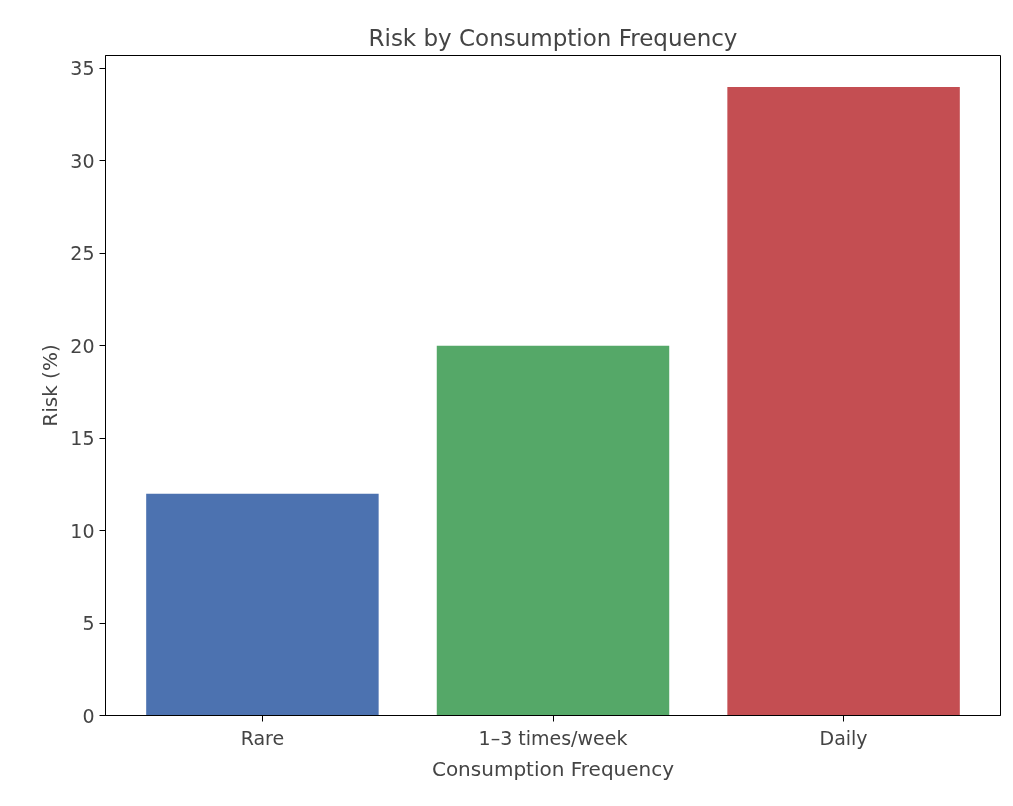  Describe the element at coordinates (553, 768) in the screenshot. I see `x-axis-title: Consumption Frequency` at that location.